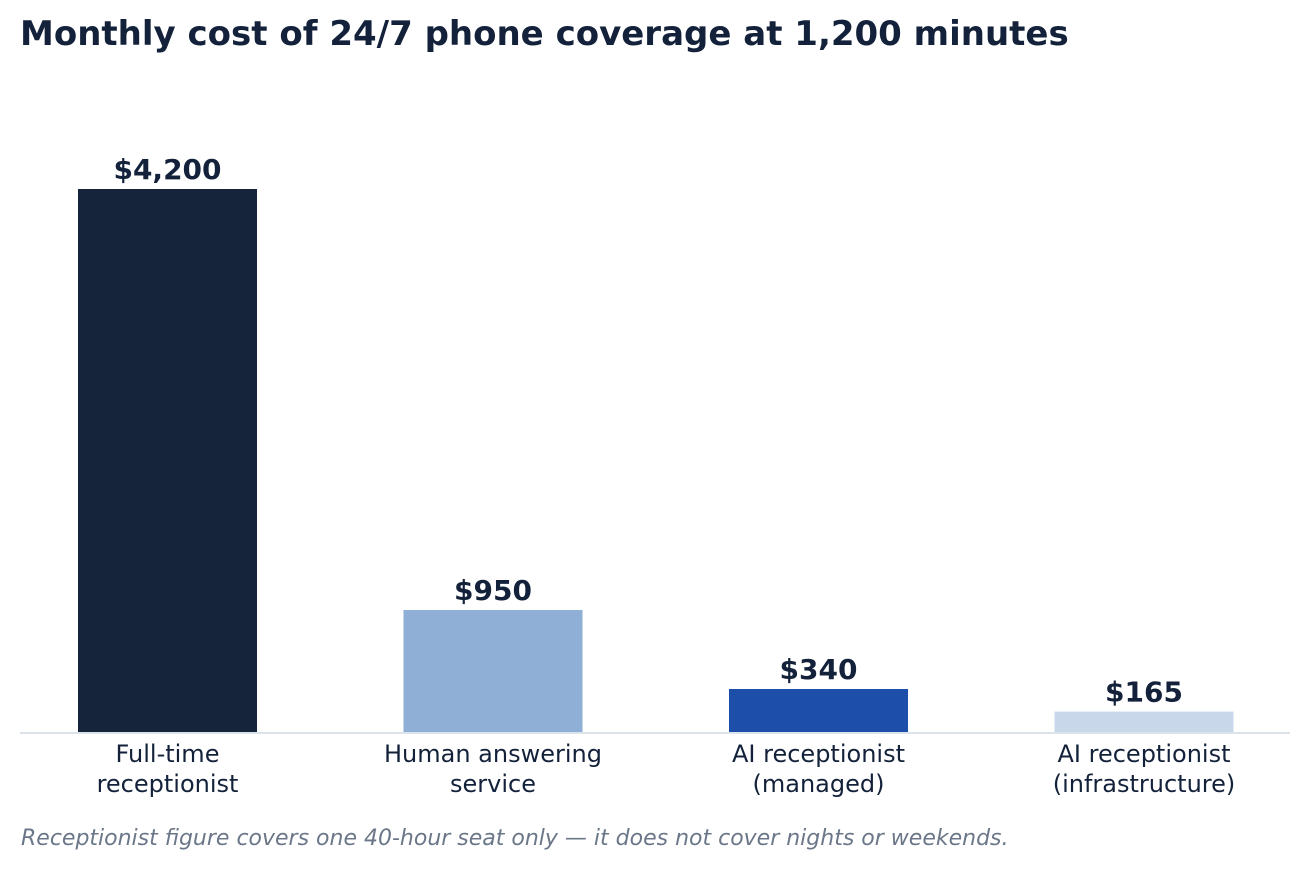 This screenshot has height=874, width=1310. Describe the element at coordinates (1144, 692) in the screenshot. I see `value-label-3: $165` at that location.